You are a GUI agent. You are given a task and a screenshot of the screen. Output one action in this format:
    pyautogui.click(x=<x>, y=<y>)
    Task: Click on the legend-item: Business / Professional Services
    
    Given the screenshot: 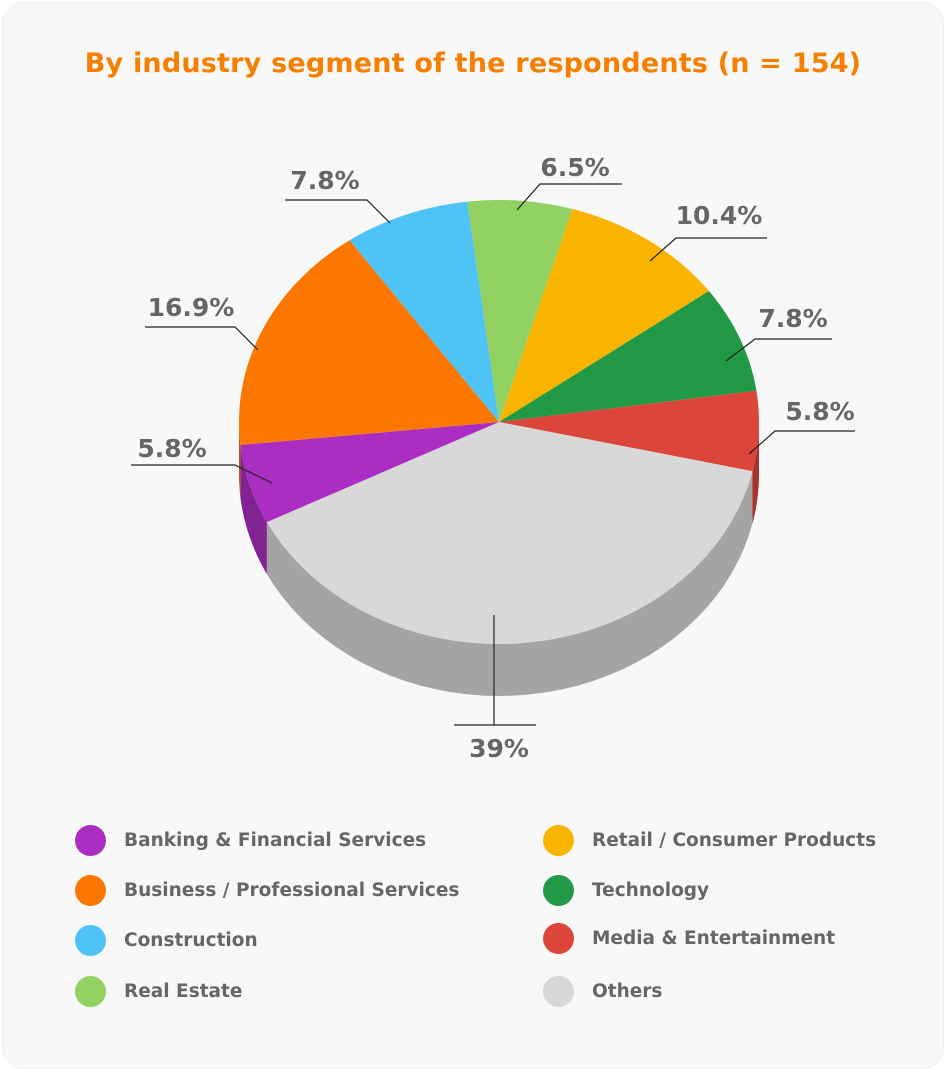 What is the action you would take?
    pyautogui.click(x=267, y=890)
    